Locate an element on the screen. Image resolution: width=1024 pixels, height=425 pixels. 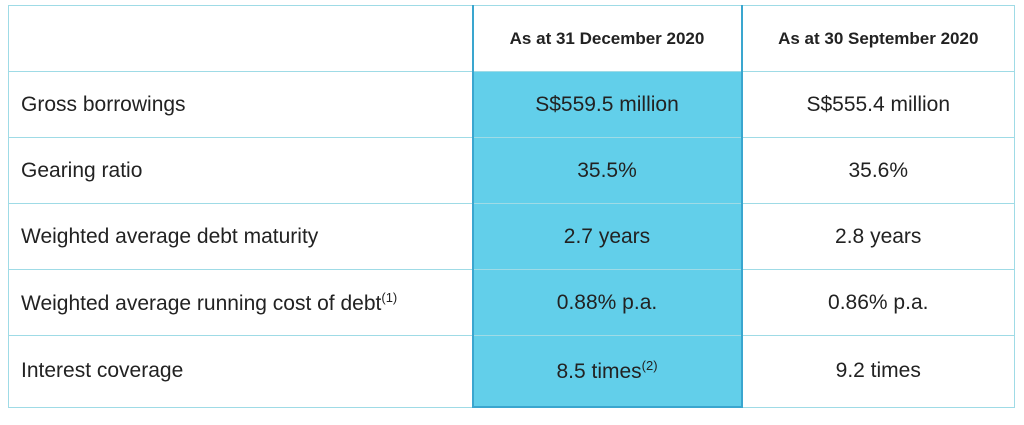
cell-value: 35.6% is located at coordinates (878, 170).